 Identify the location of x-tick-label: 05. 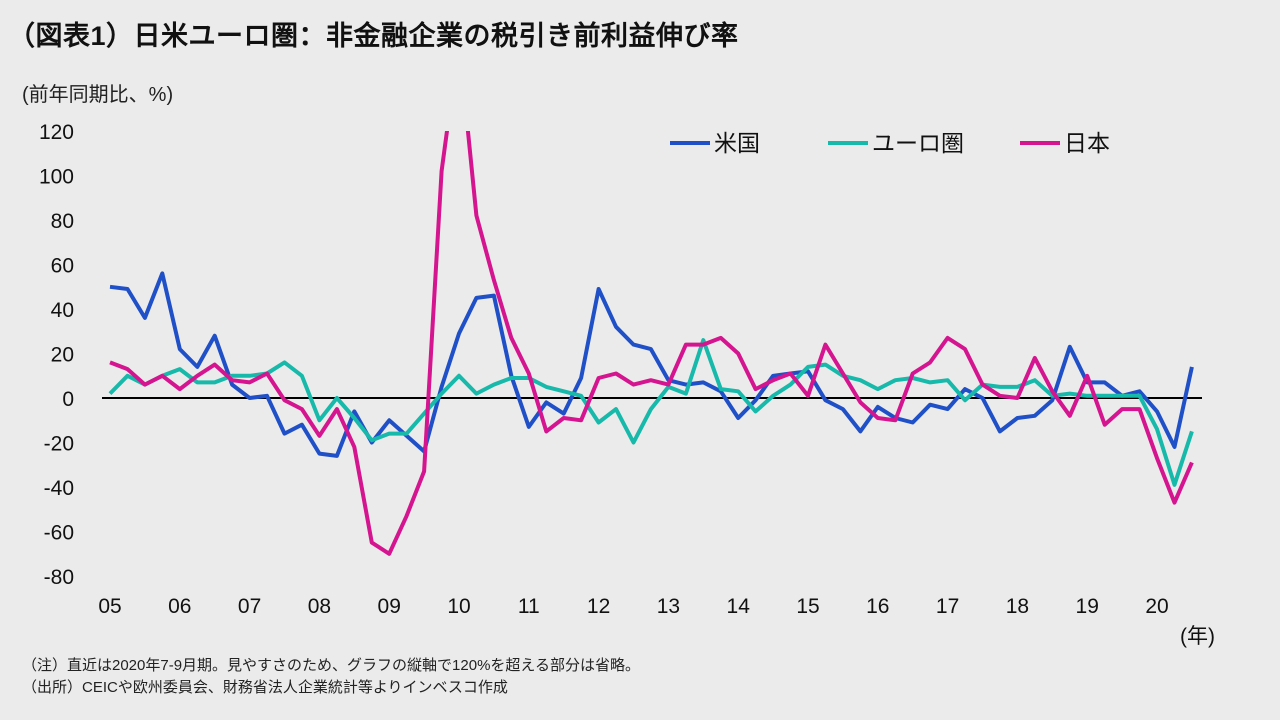
(109, 606).